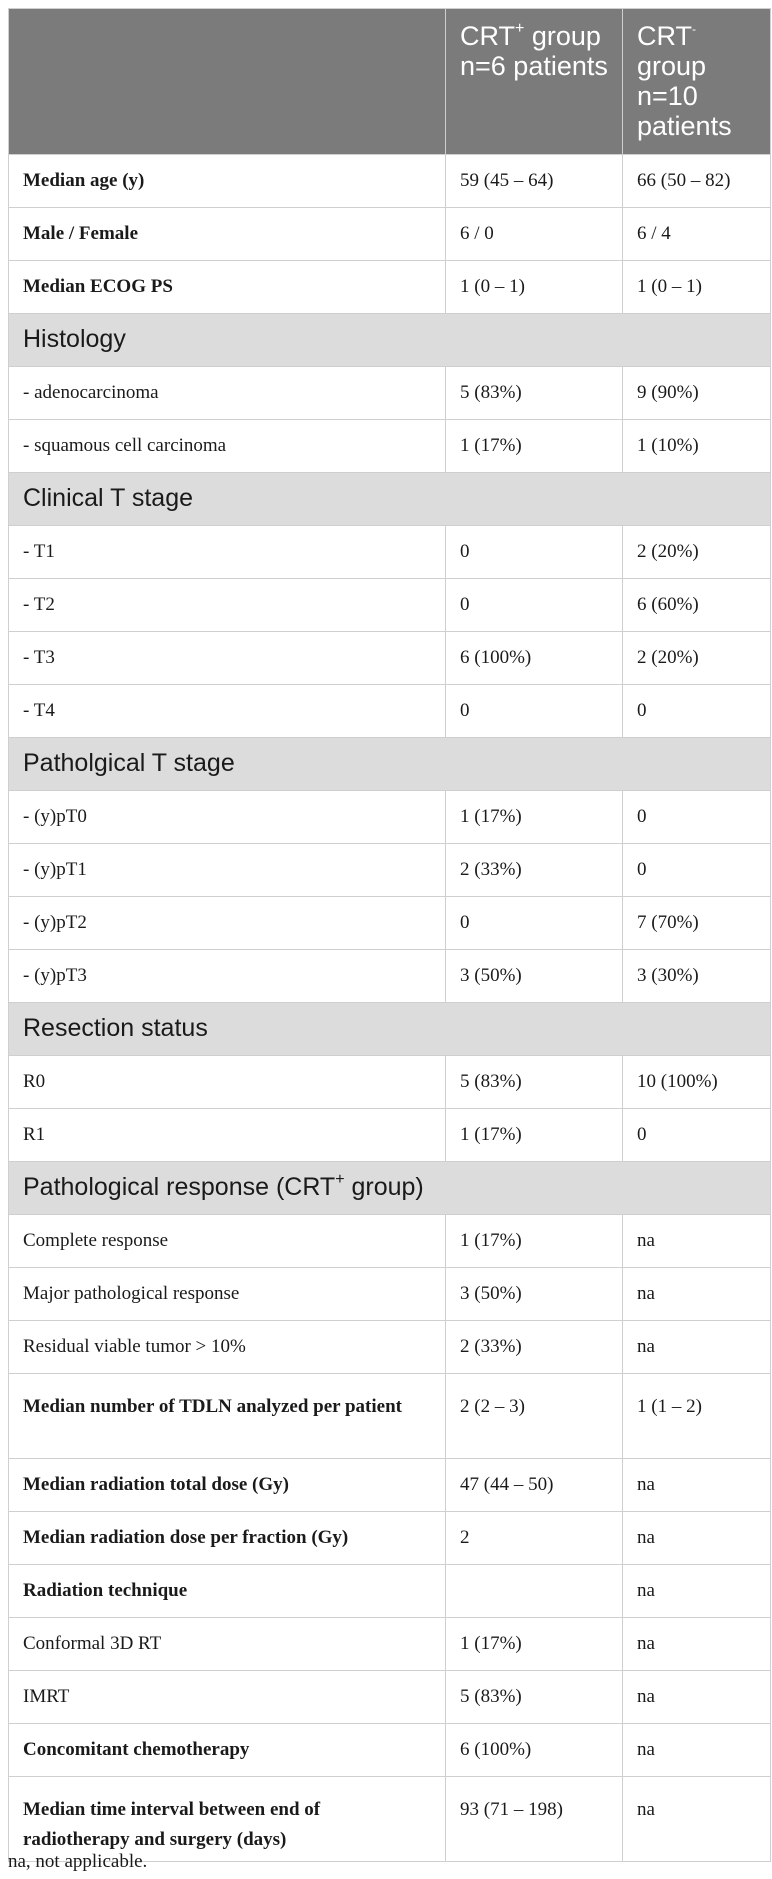  I want to click on cell-crt-positive: 93 (71 – 198), so click(534, 1819).